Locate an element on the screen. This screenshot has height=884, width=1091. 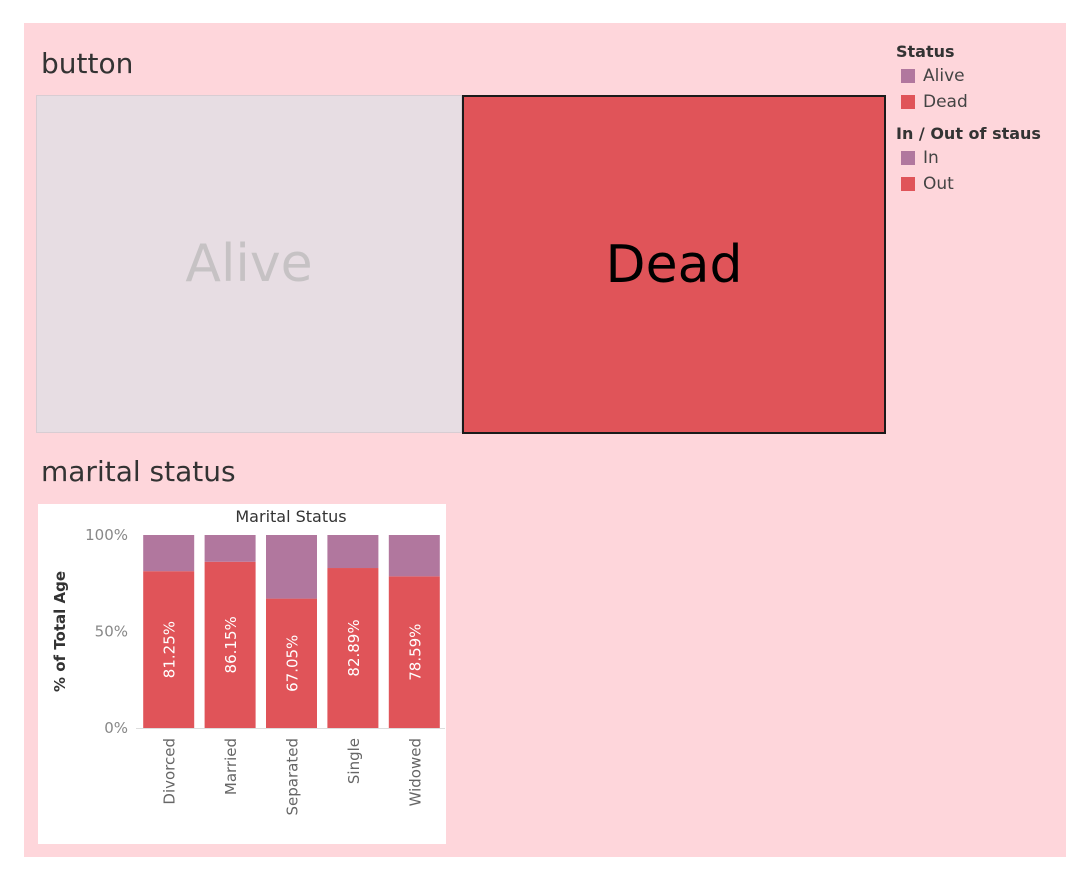
legend-item-in: In is located at coordinates (976, 158).